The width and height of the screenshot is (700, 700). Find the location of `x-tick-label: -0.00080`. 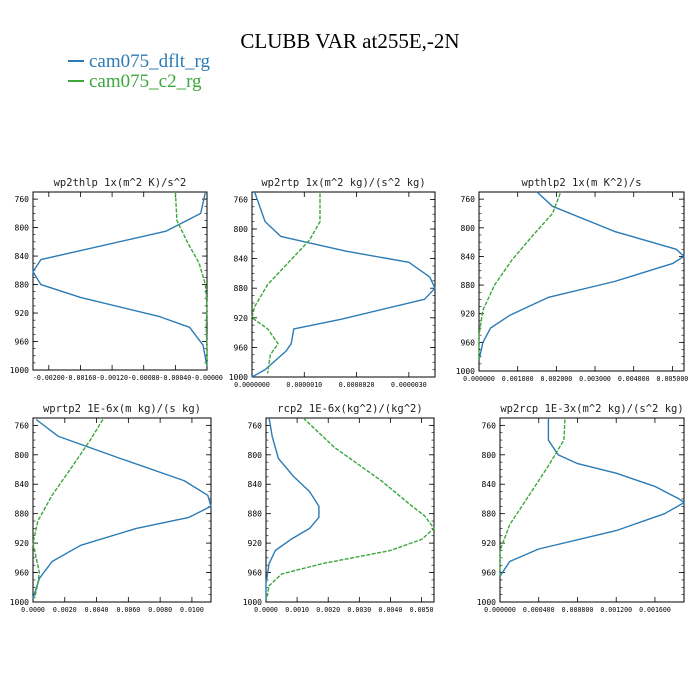

x-tick-label: -0.00080 is located at coordinates (144, 378).